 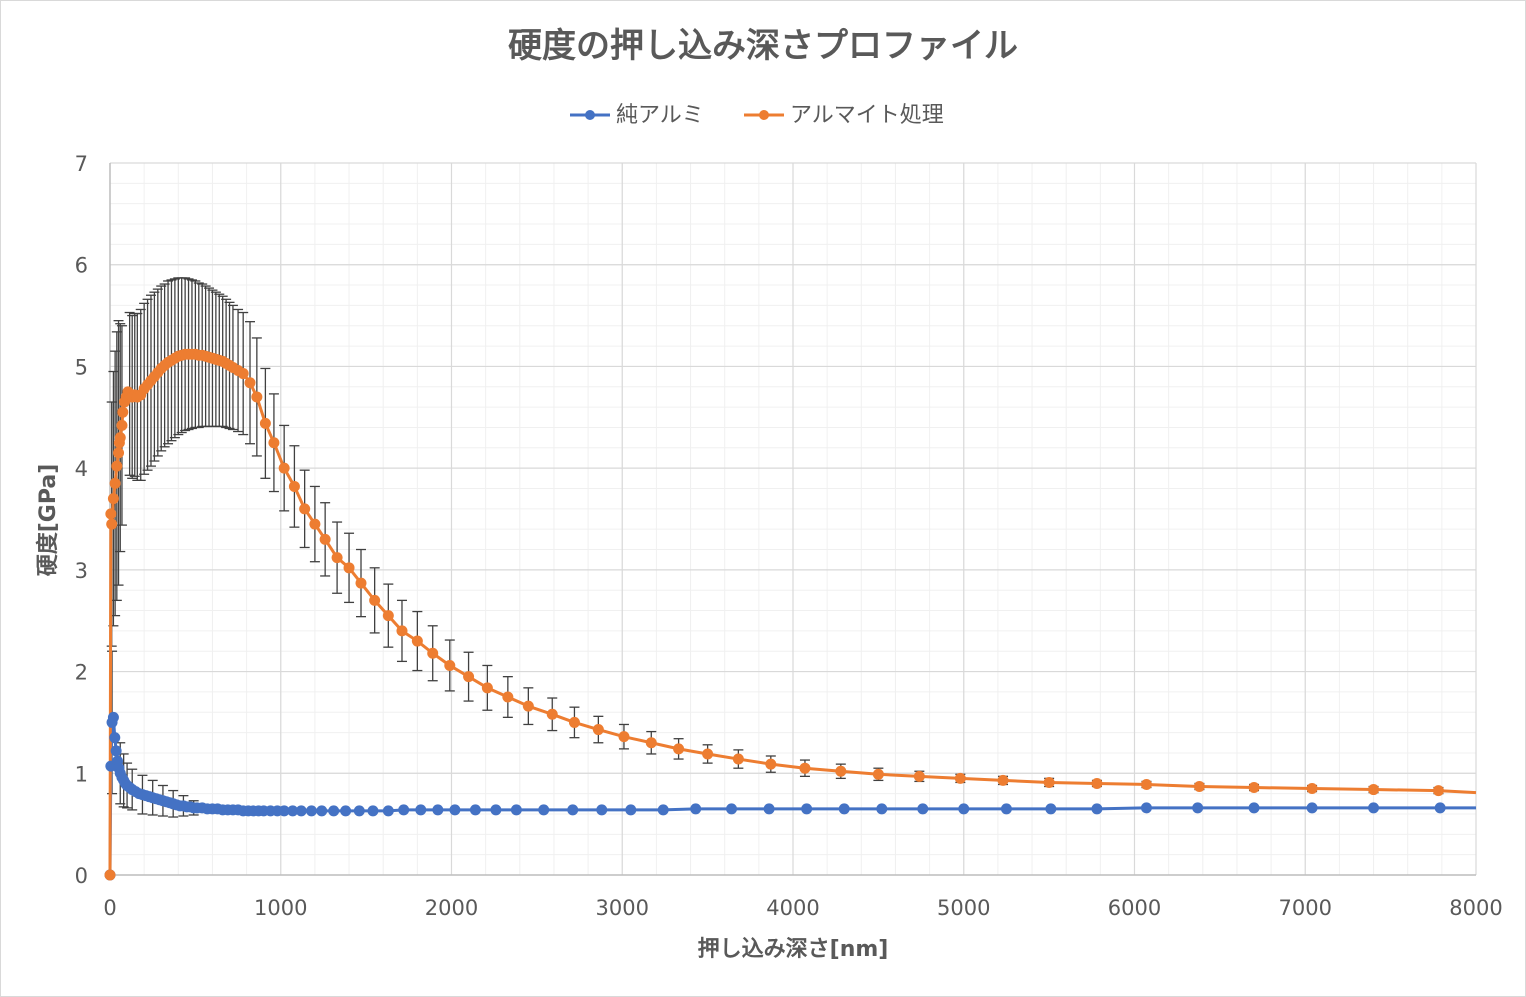 What do you see at coordinates (792, 908) in the screenshot?
I see `x-tick-label: 4000` at bounding box center [792, 908].